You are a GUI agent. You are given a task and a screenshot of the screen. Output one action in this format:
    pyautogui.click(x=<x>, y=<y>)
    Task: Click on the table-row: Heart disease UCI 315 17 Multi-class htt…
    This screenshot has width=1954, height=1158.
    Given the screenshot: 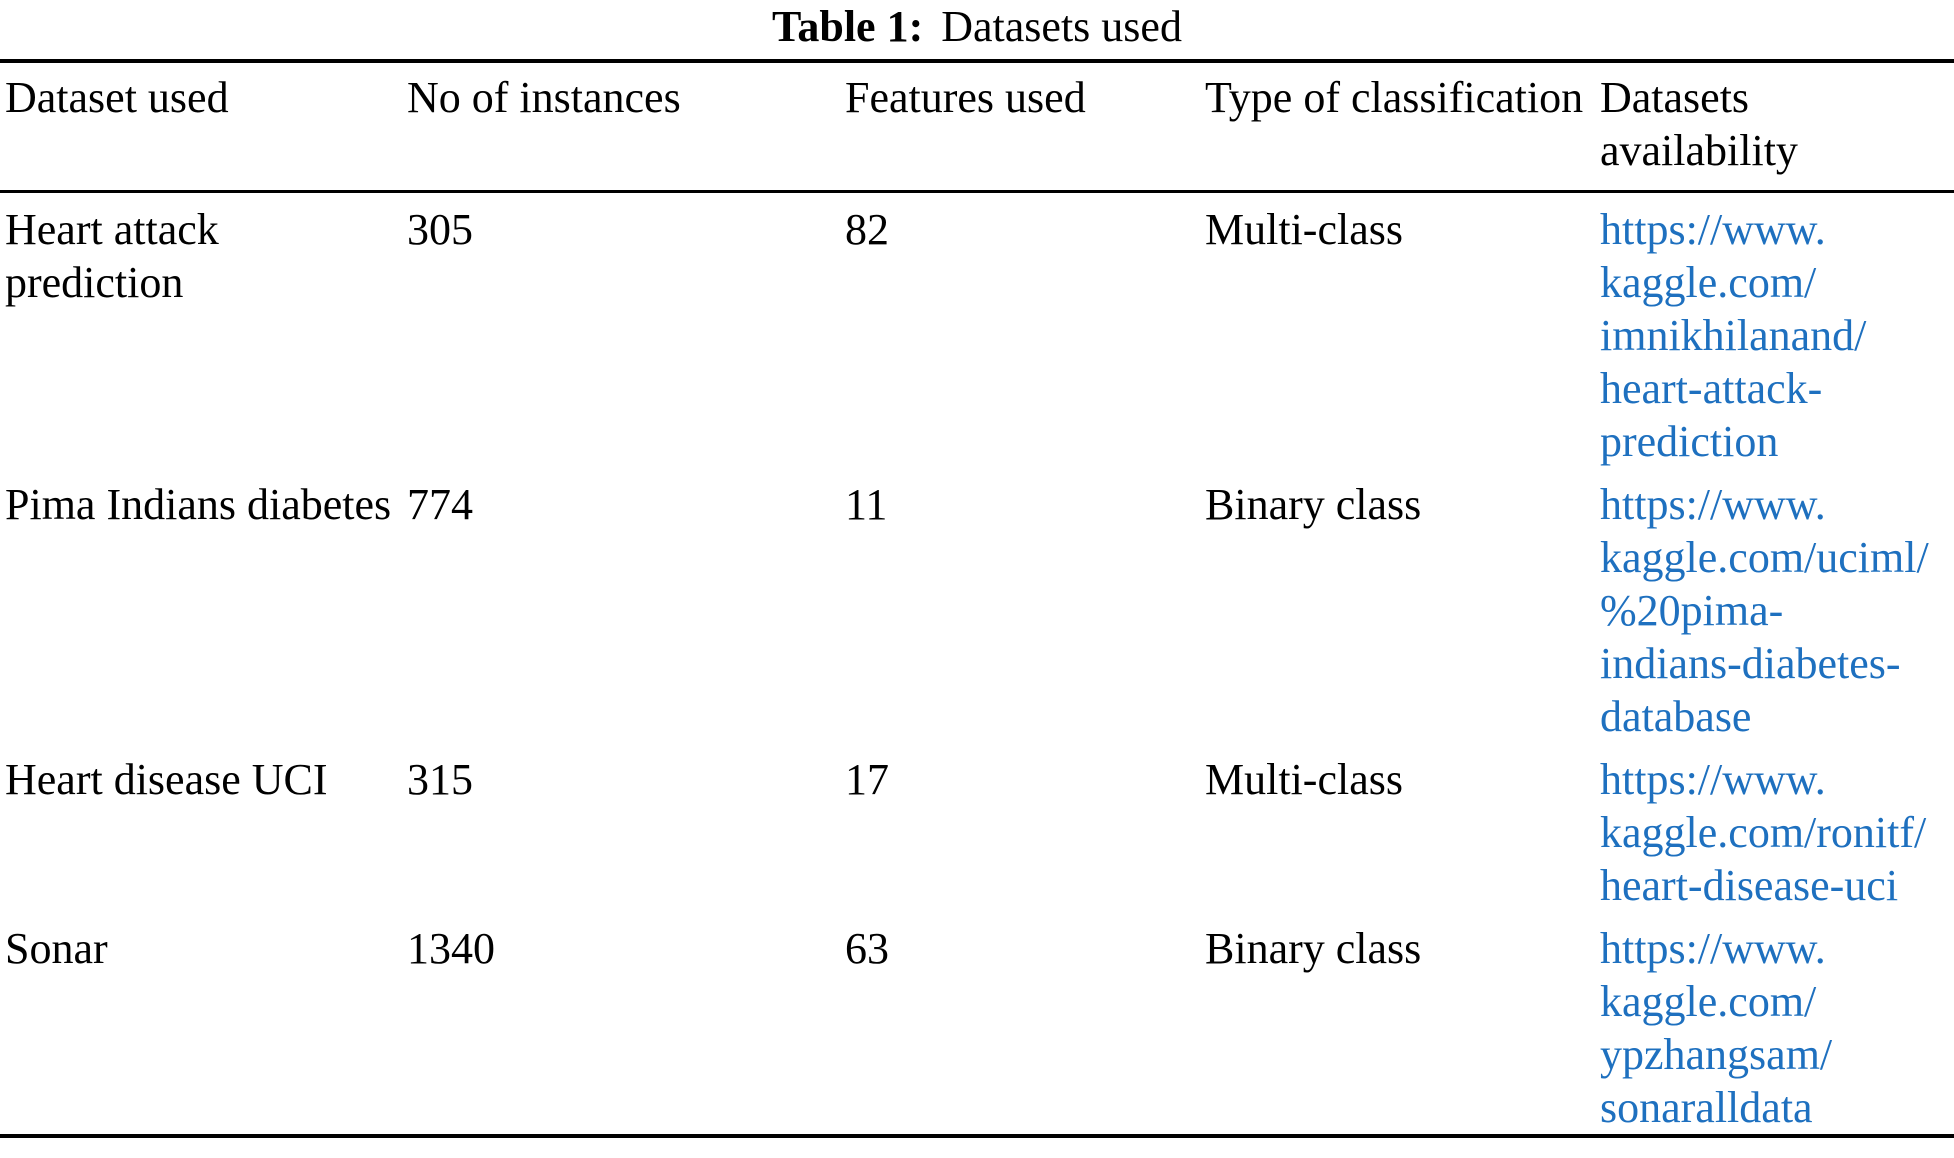 What is the action you would take?
    pyautogui.click(x=977, y=827)
    